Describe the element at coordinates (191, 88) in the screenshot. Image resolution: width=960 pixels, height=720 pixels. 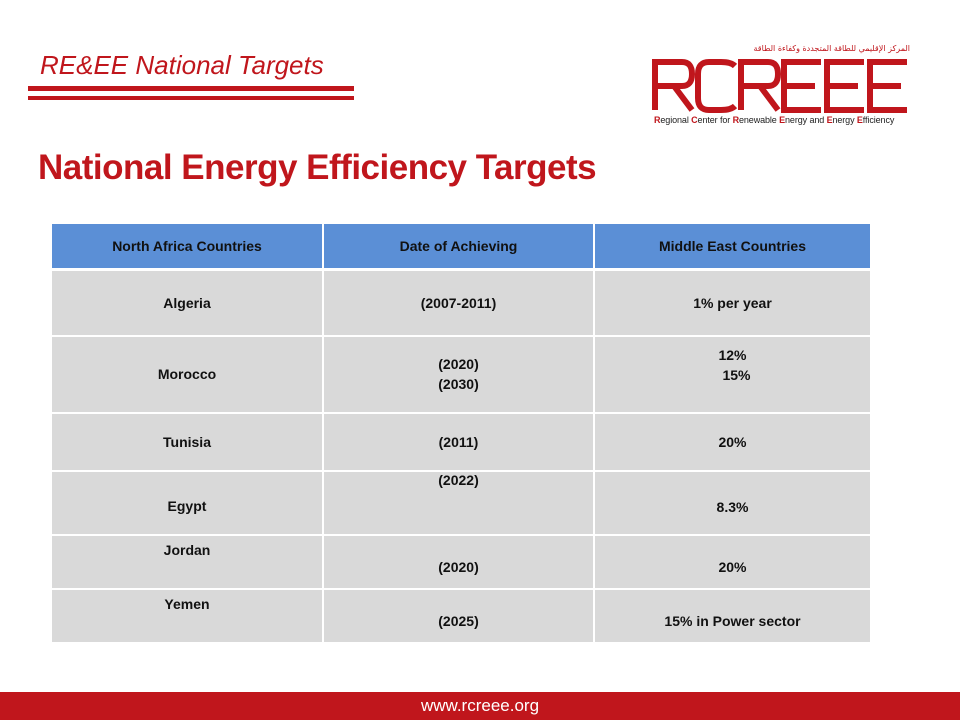
I see `section-title-underline` at that location.